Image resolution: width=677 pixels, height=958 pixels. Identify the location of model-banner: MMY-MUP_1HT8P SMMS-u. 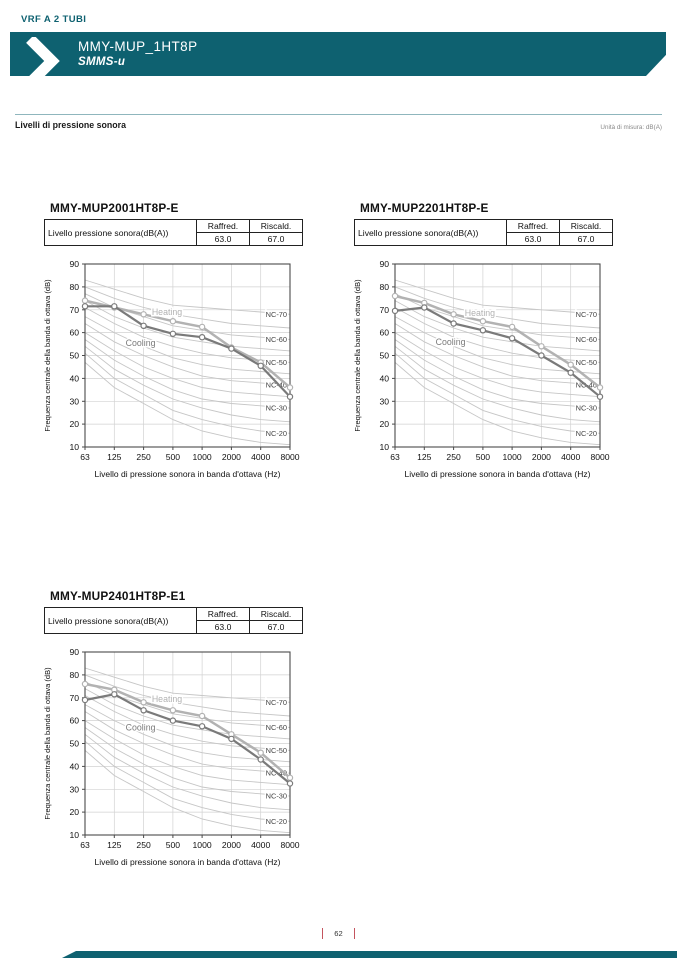
(338, 54).